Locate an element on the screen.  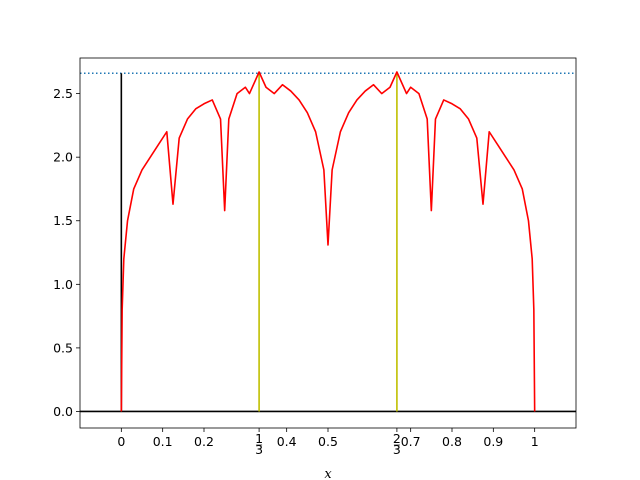
x-tick-label: 0.5 is located at coordinates (328, 441).